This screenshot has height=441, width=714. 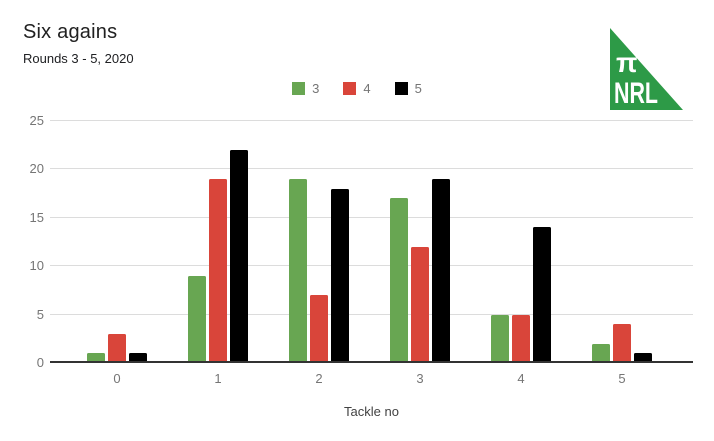 I want to click on legend-item-4: 4, so click(x=357, y=88).